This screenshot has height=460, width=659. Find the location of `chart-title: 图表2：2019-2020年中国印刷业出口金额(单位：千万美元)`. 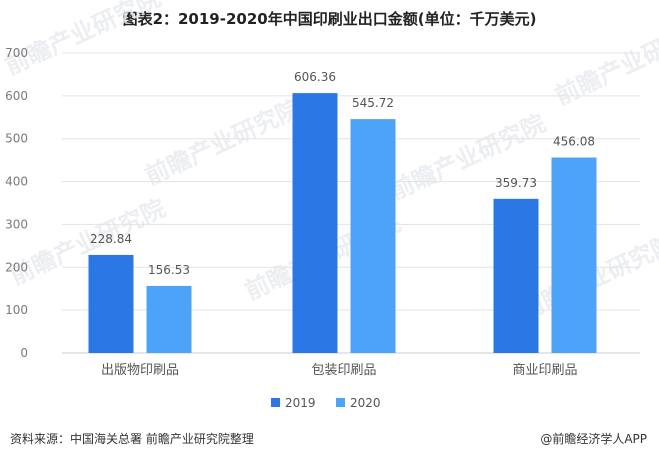

chart-title: 图表2：2019-2020年中国印刷业出口金额(单位：千万美元) is located at coordinates (329, 19).